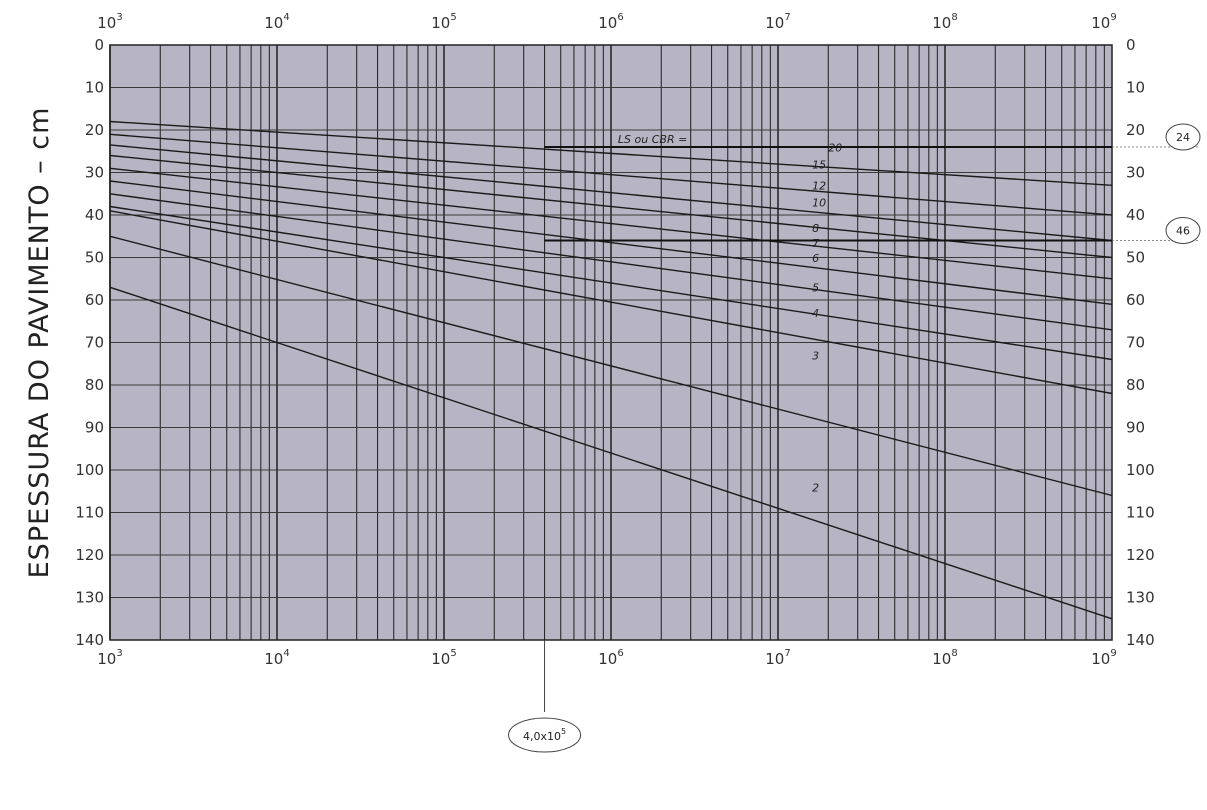  Describe the element at coordinates (276, 658) in the screenshot. I see `x-tick-bottom-label: 10⁴` at that location.